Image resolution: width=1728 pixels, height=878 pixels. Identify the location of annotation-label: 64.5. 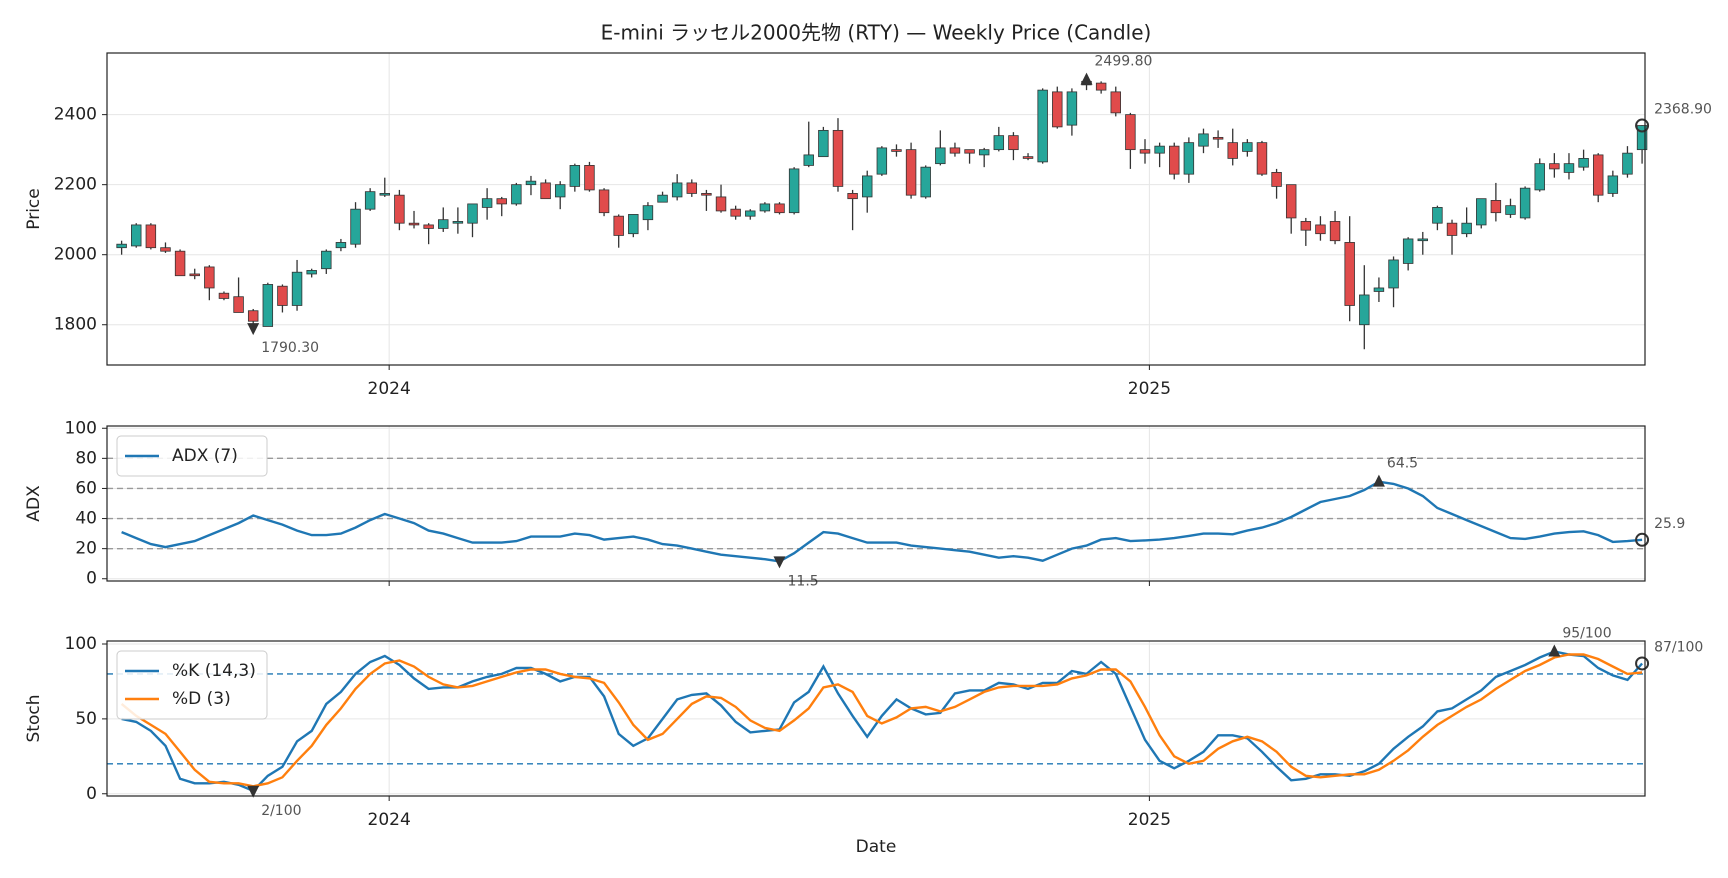
(1402, 464).